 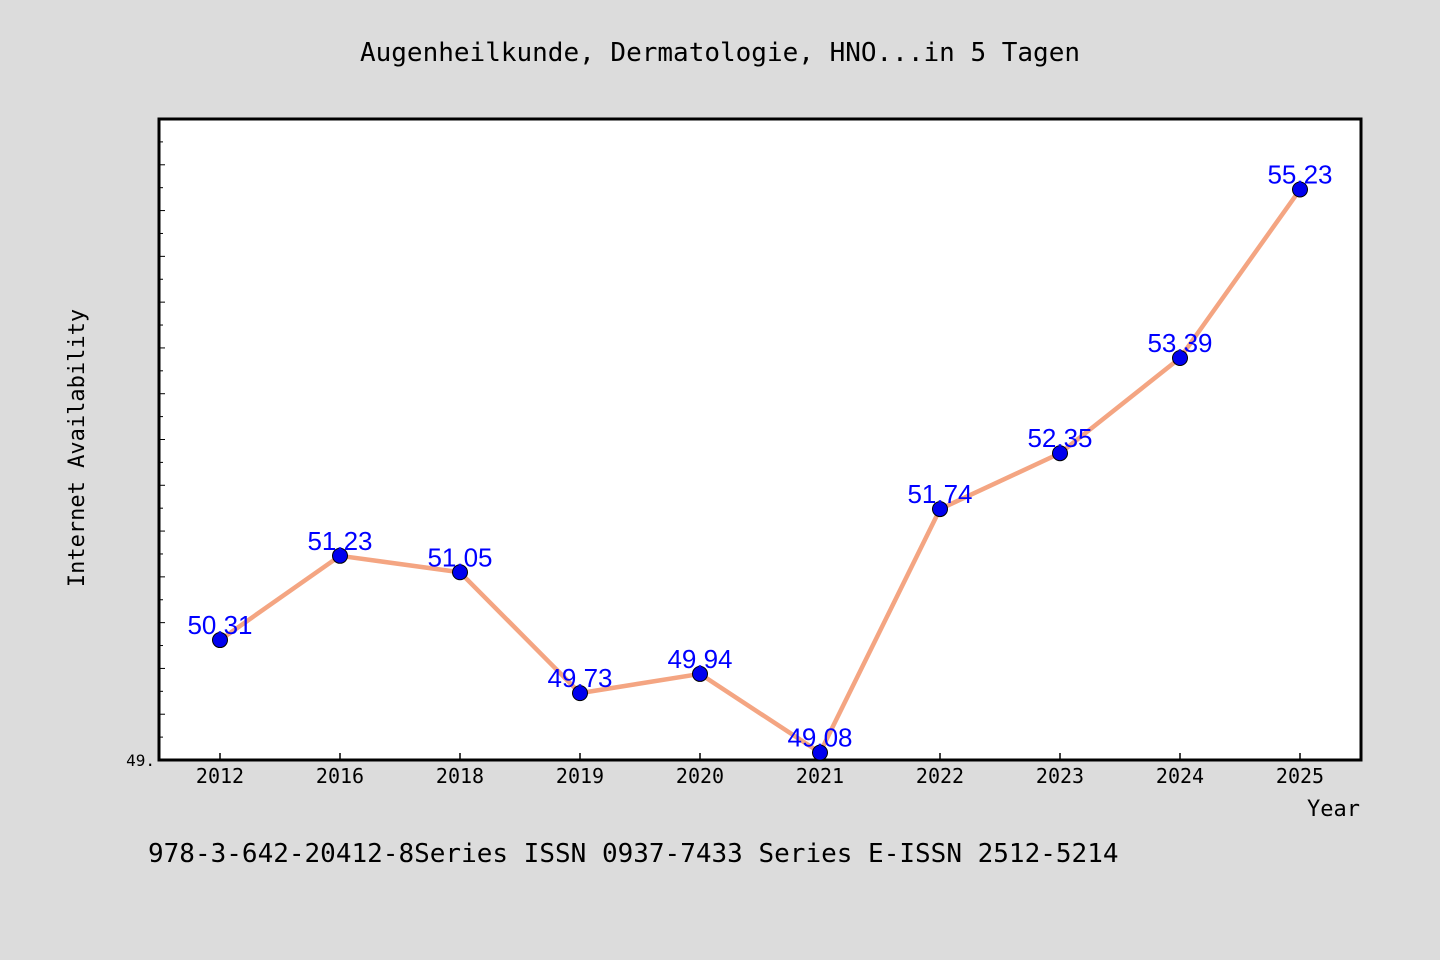 I want to click on x-tick-label: 2022, so click(x=940, y=776).